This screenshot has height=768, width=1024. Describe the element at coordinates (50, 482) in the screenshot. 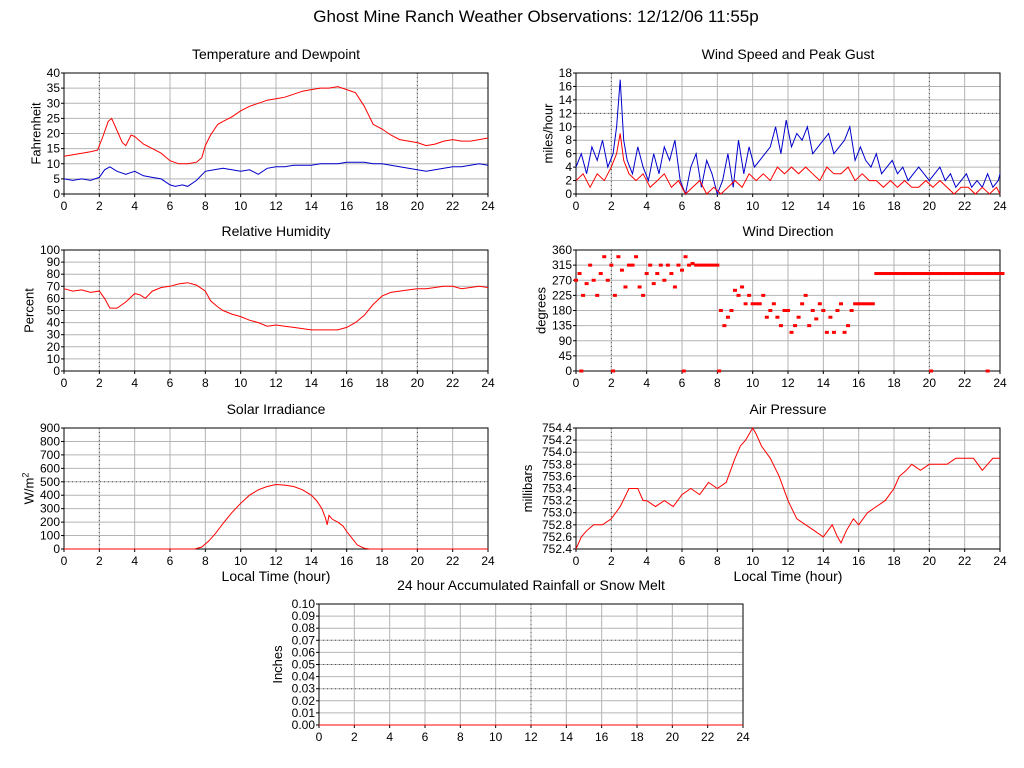

I see `solar-ytick-label: 500` at that location.